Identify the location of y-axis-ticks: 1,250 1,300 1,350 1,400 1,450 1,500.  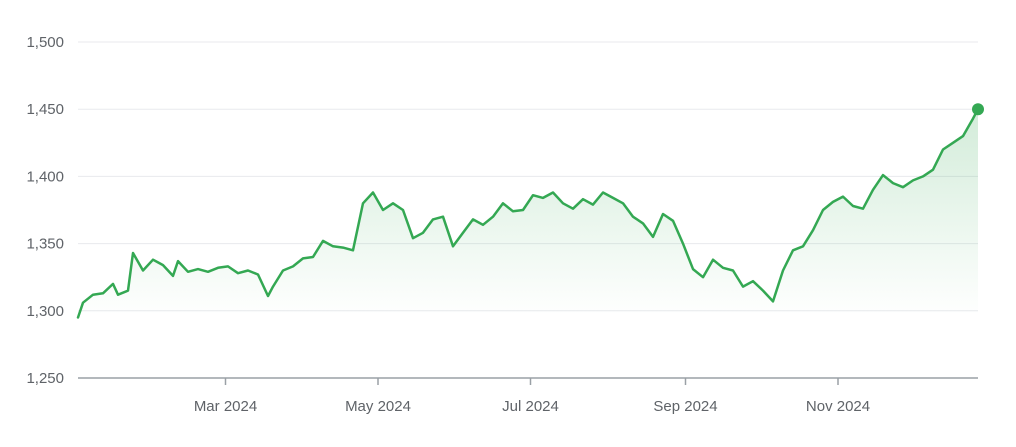
(45, 210).